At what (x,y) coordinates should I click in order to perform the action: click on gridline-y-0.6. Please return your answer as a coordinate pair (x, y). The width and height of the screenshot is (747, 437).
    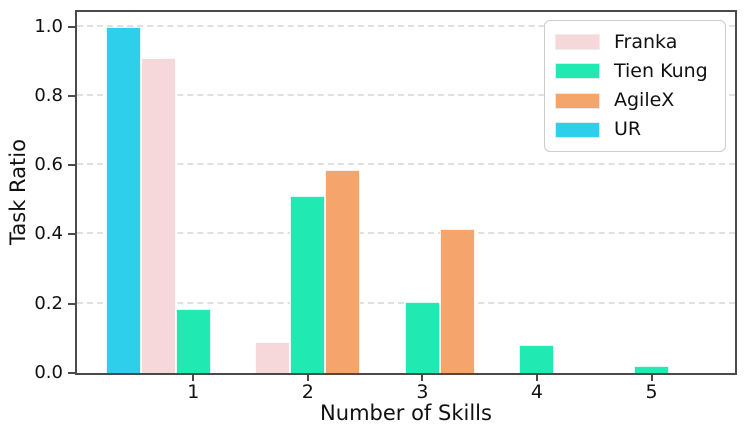
    Looking at the image, I should click on (406, 164).